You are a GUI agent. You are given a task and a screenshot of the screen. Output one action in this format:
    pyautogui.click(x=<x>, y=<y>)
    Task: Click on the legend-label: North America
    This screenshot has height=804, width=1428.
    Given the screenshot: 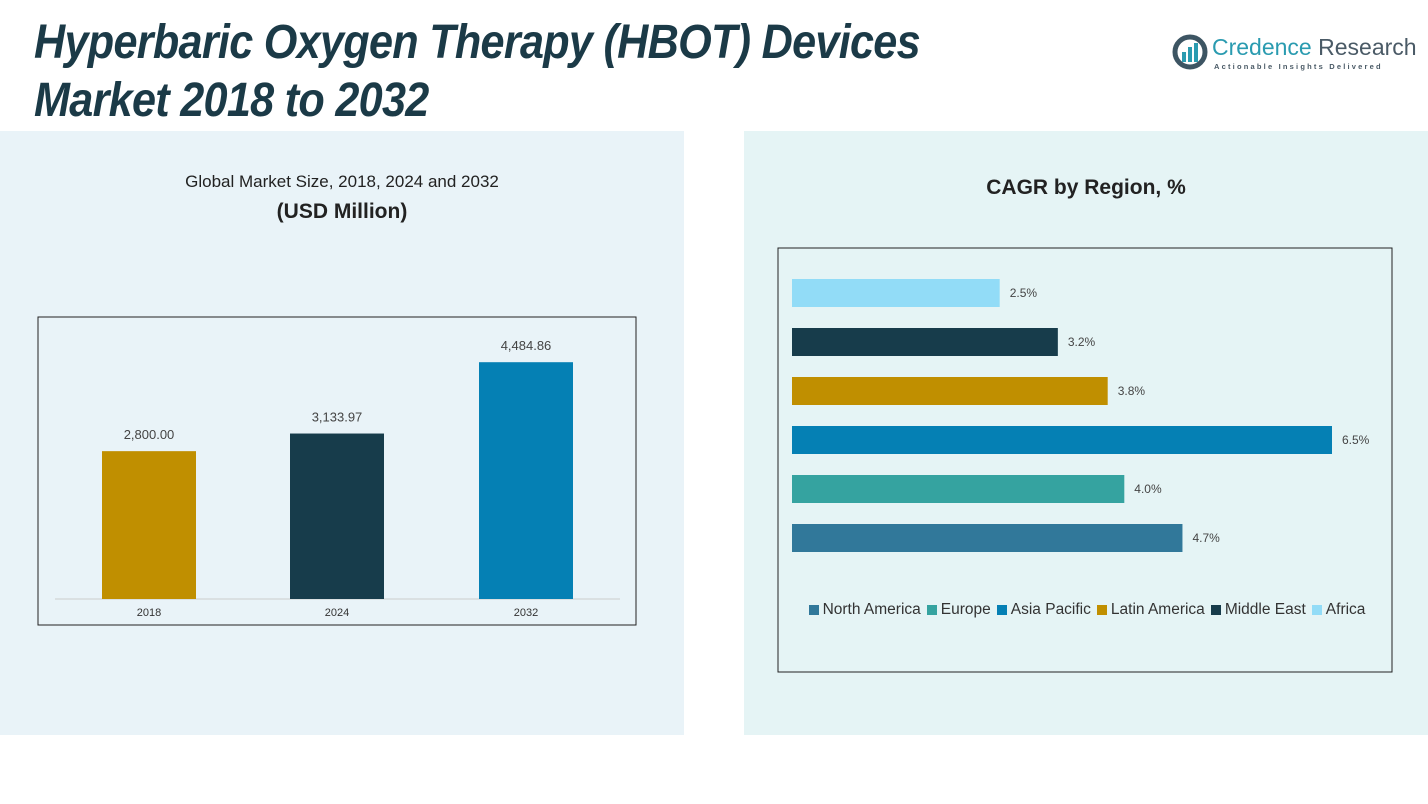 What is the action you would take?
    pyautogui.click(x=871, y=609)
    